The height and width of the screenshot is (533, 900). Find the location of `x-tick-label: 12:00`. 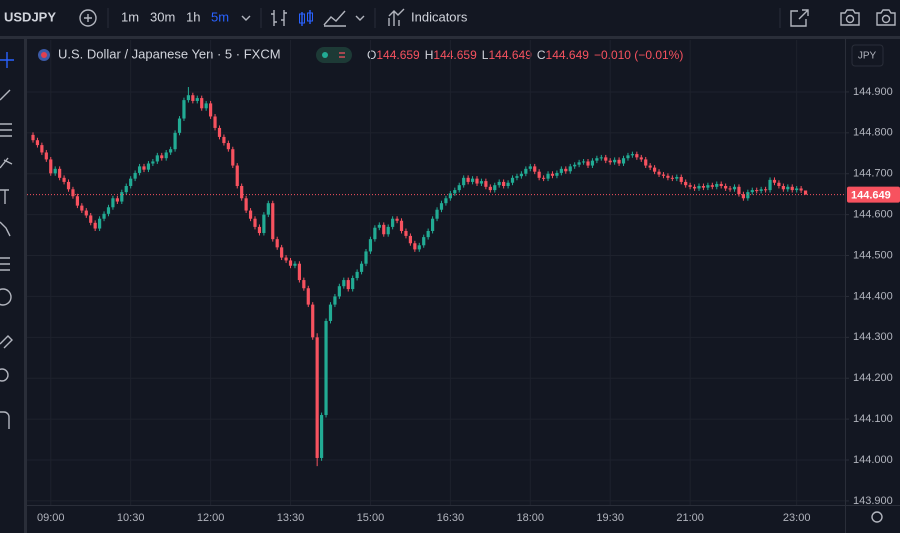

x-tick-label: 12:00 is located at coordinates (211, 518).